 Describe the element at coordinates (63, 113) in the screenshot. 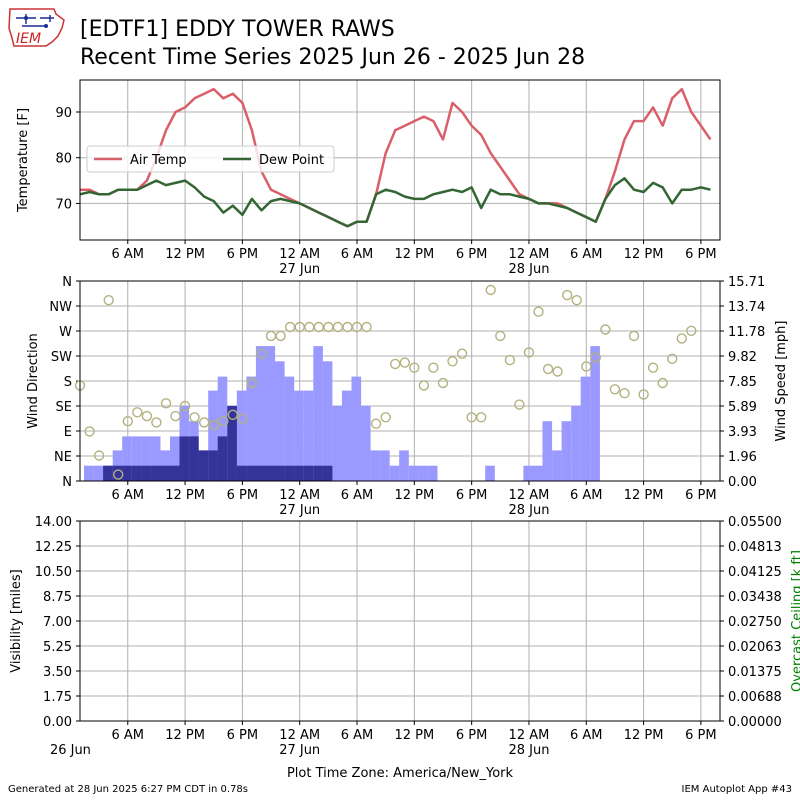

I see `temp-y-tick-label: 90` at that location.